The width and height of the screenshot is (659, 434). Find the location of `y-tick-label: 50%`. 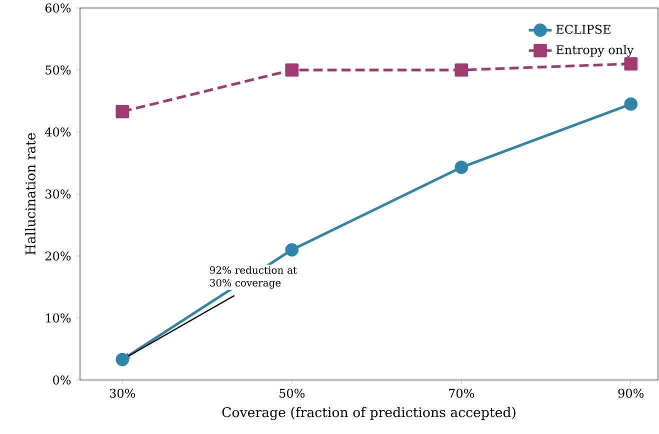

y-tick-label: 50% is located at coordinates (58, 70).